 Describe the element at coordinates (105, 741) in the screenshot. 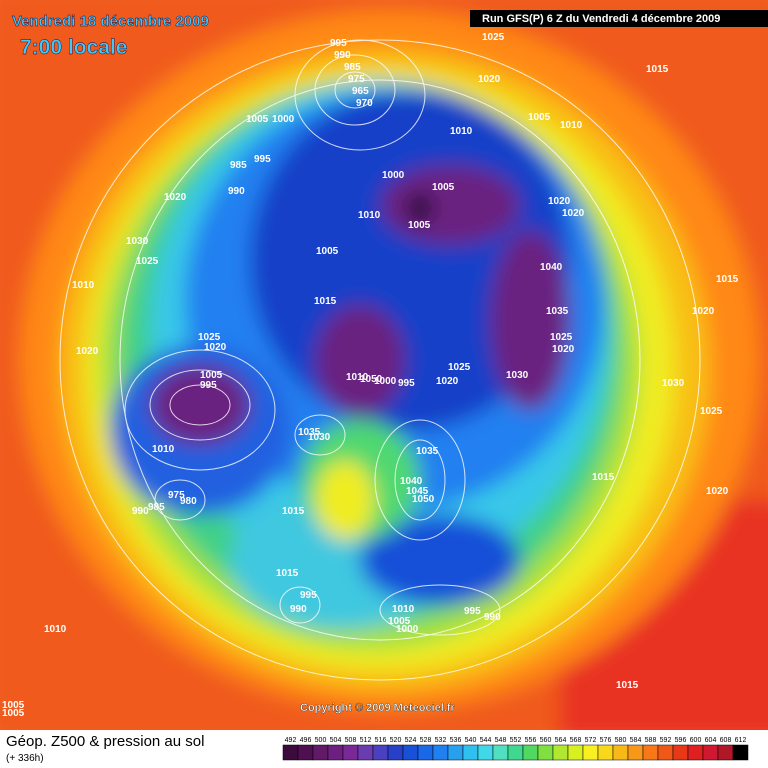

I see `footer-title: Géop. Z500 & pression au sol` at that location.